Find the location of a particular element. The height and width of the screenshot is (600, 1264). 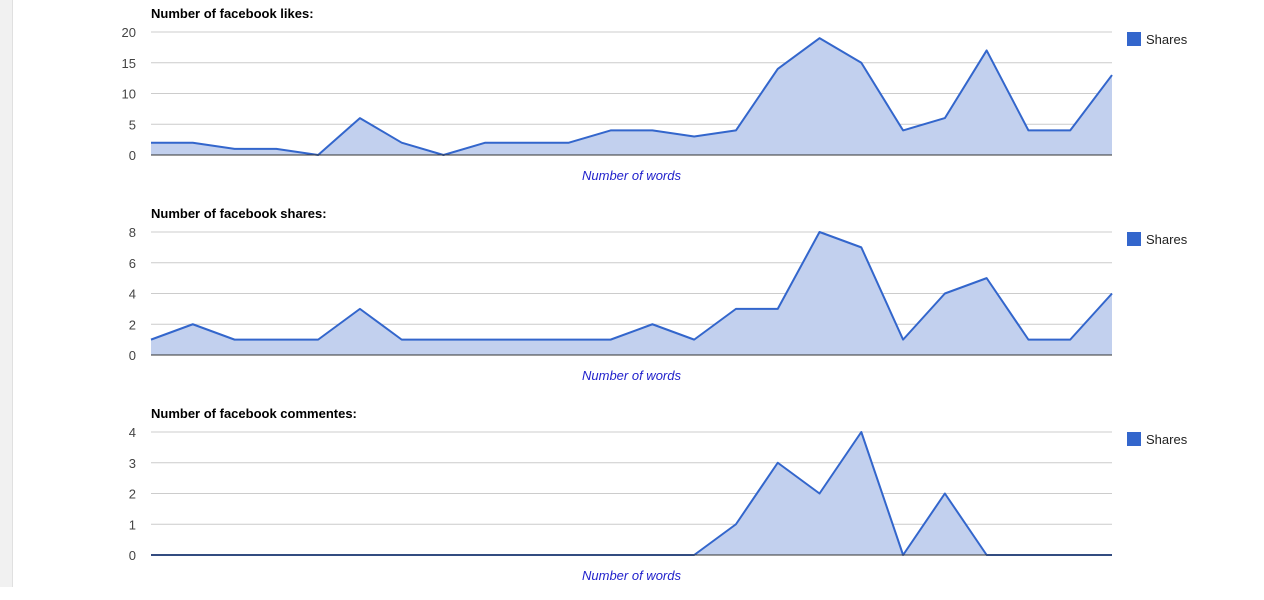

y-tick-label: 6 is located at coordinates (132, 263).